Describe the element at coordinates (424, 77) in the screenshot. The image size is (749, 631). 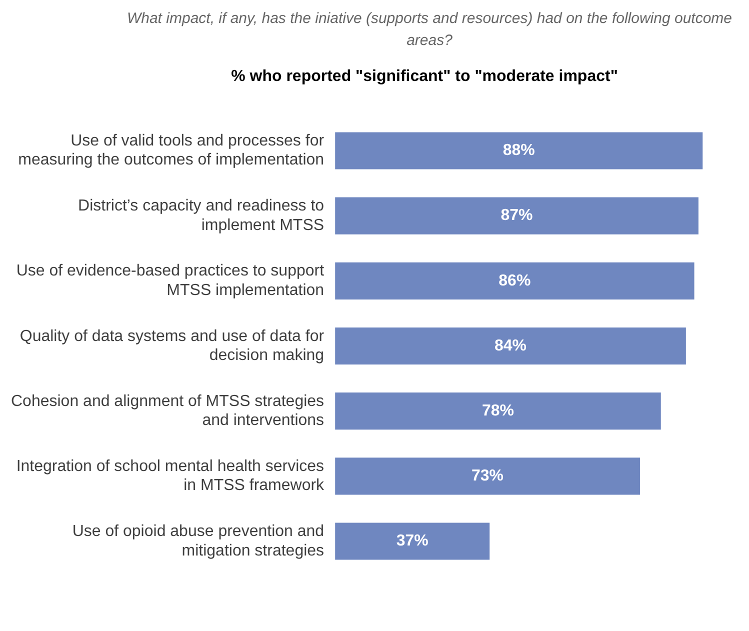
I see `chart-subtitle: % who reported "significant" to "moderate impact"` at that location.